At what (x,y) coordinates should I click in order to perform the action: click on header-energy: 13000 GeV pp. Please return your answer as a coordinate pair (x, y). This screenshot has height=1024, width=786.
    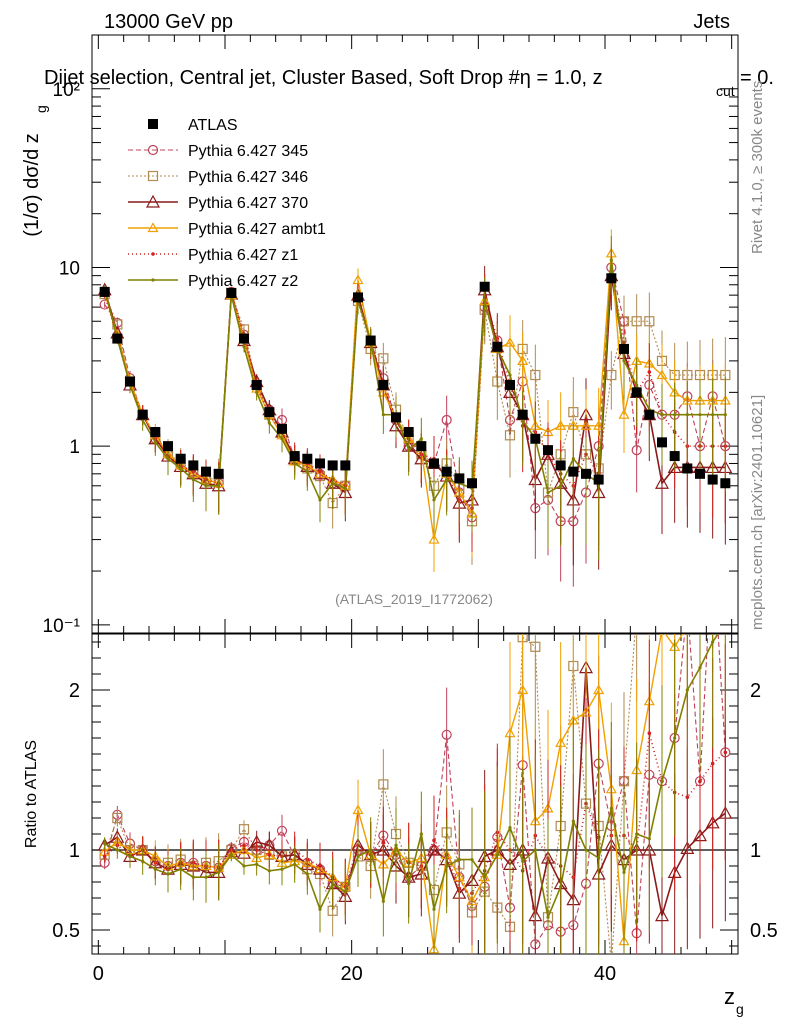
    Looking at the image, I should click on (168, 22).